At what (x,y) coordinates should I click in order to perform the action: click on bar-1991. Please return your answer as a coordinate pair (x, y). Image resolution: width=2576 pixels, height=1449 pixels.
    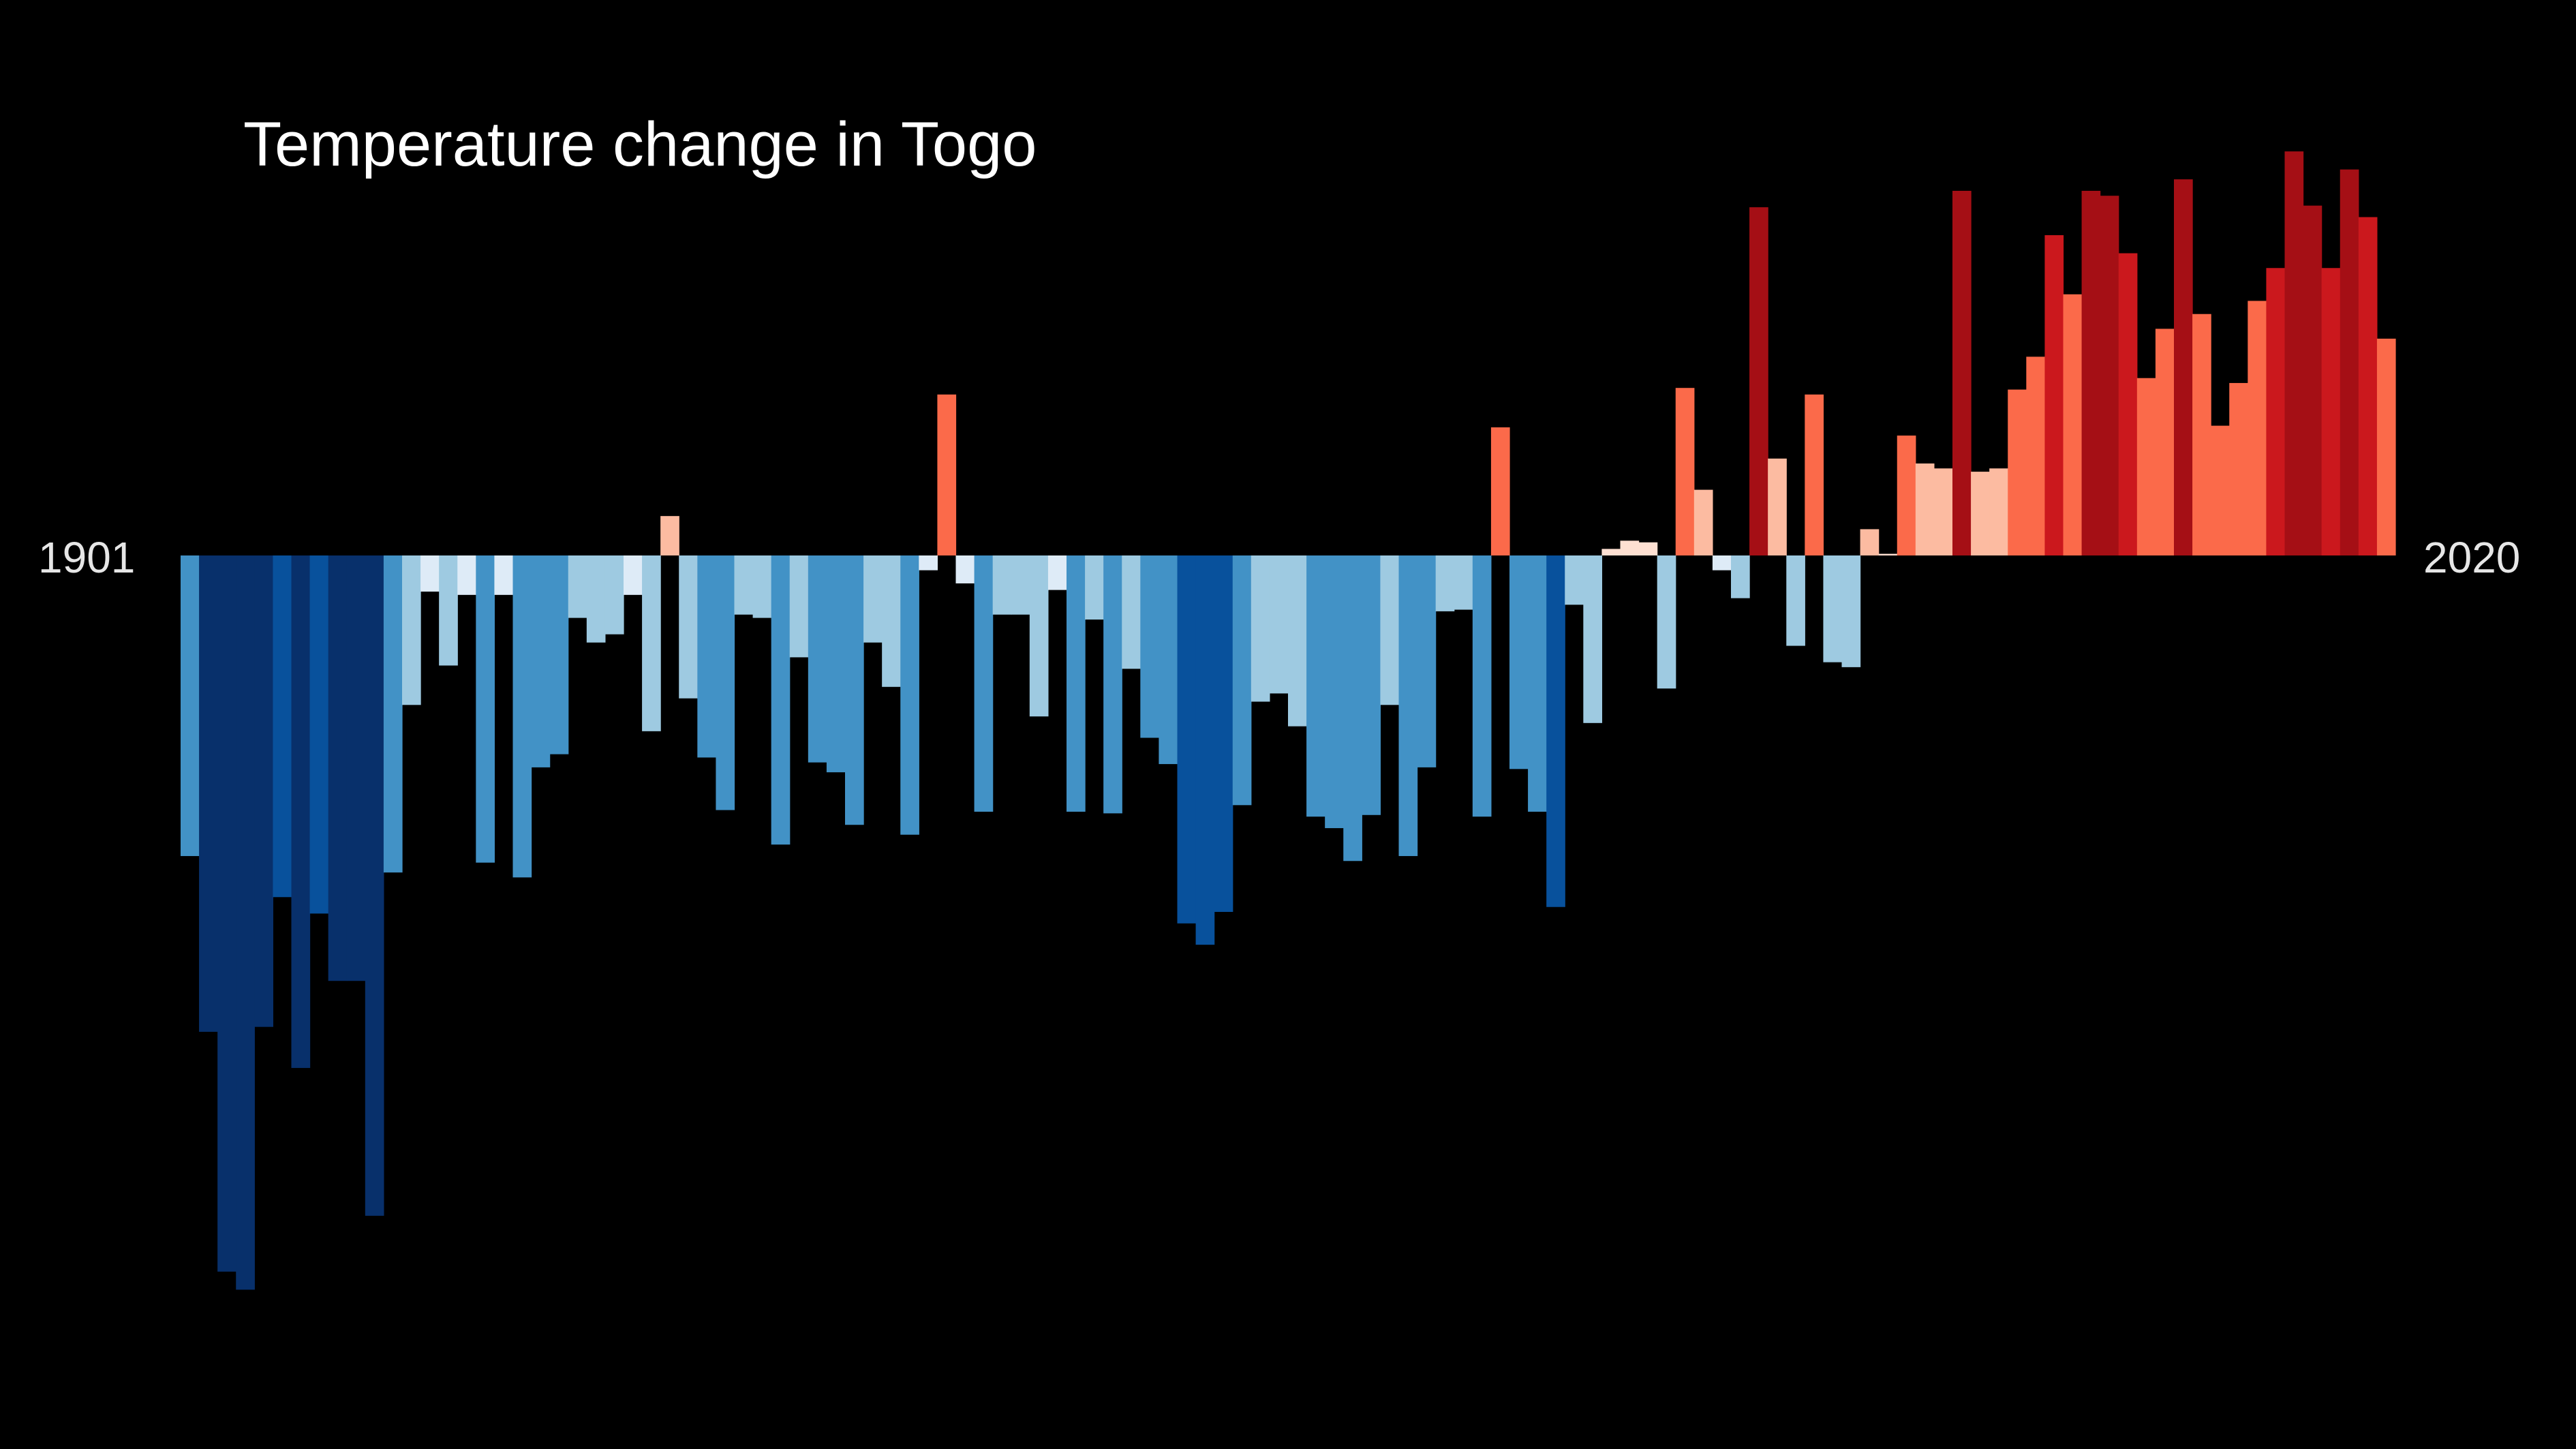
    Looking at the image, I should click on (1851, 611).